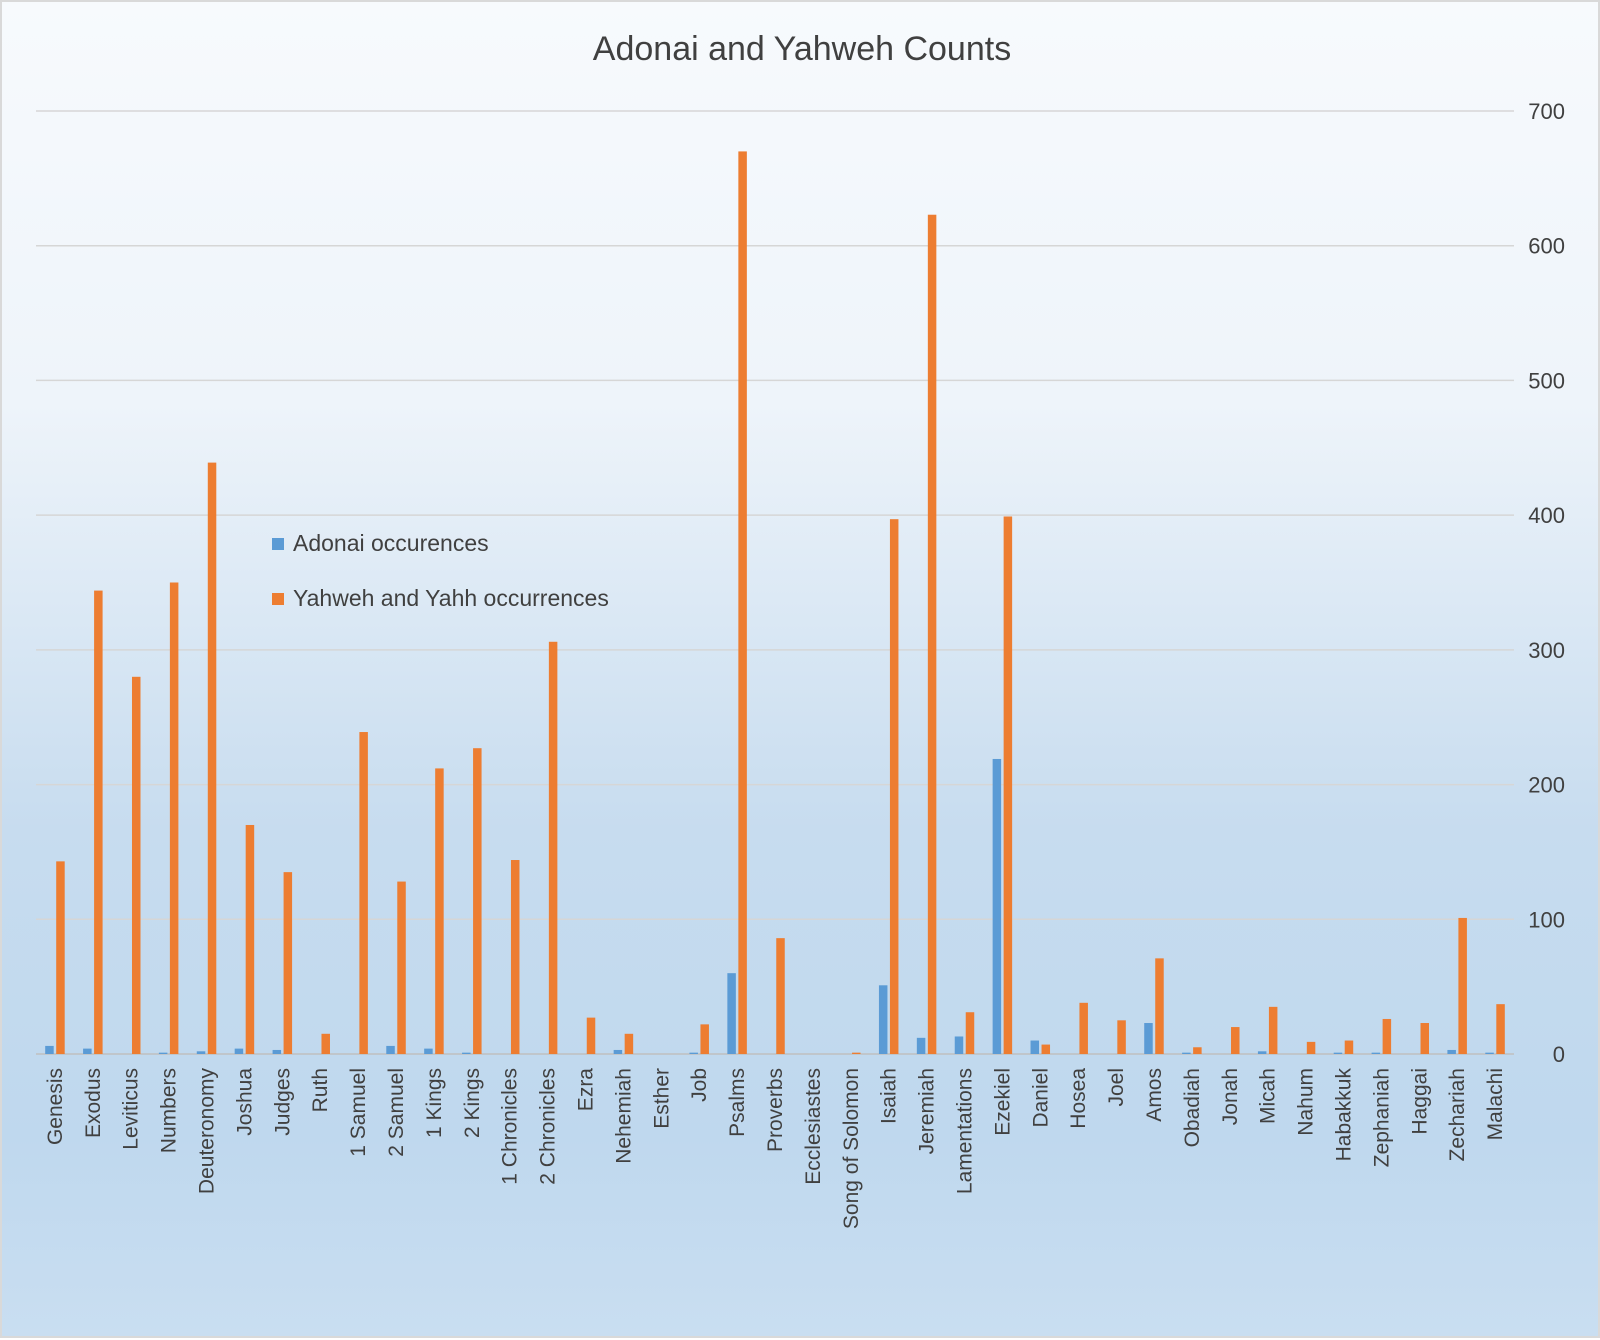 This screenshot has width=1600, height=1340. I want to click on x-category-label: Deuteronomy, so click(207, 1131).